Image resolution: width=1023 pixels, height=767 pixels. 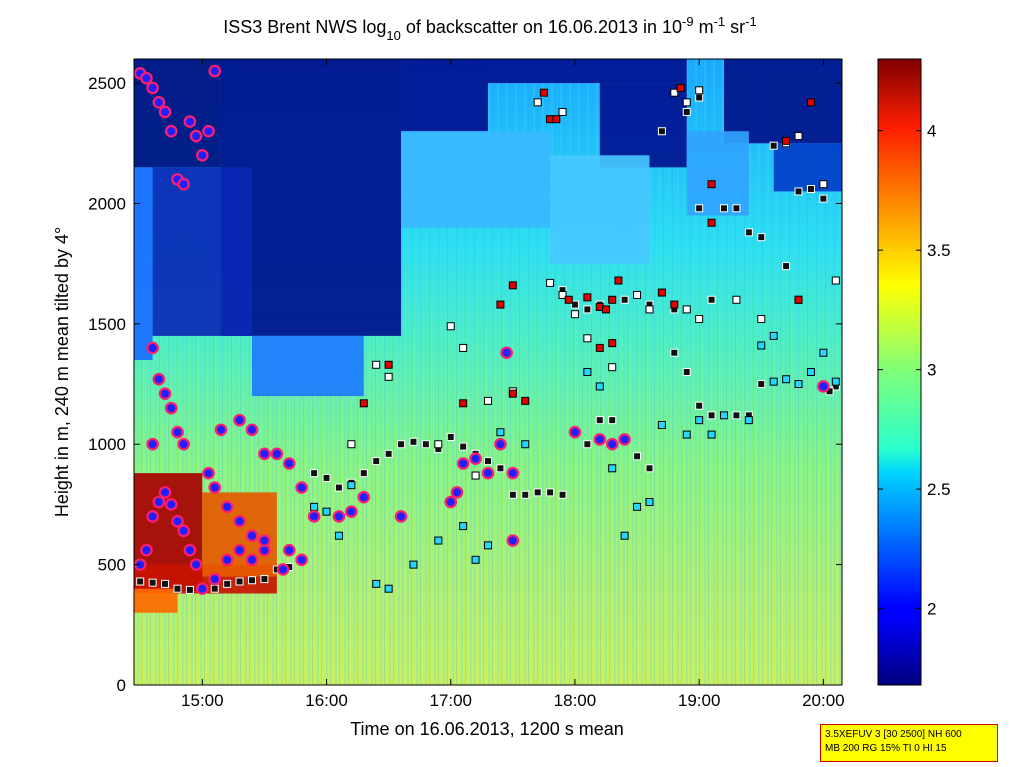 I want to click on colorbar: 2 2.5 3 3.5 4, so click(x=914, y=372).